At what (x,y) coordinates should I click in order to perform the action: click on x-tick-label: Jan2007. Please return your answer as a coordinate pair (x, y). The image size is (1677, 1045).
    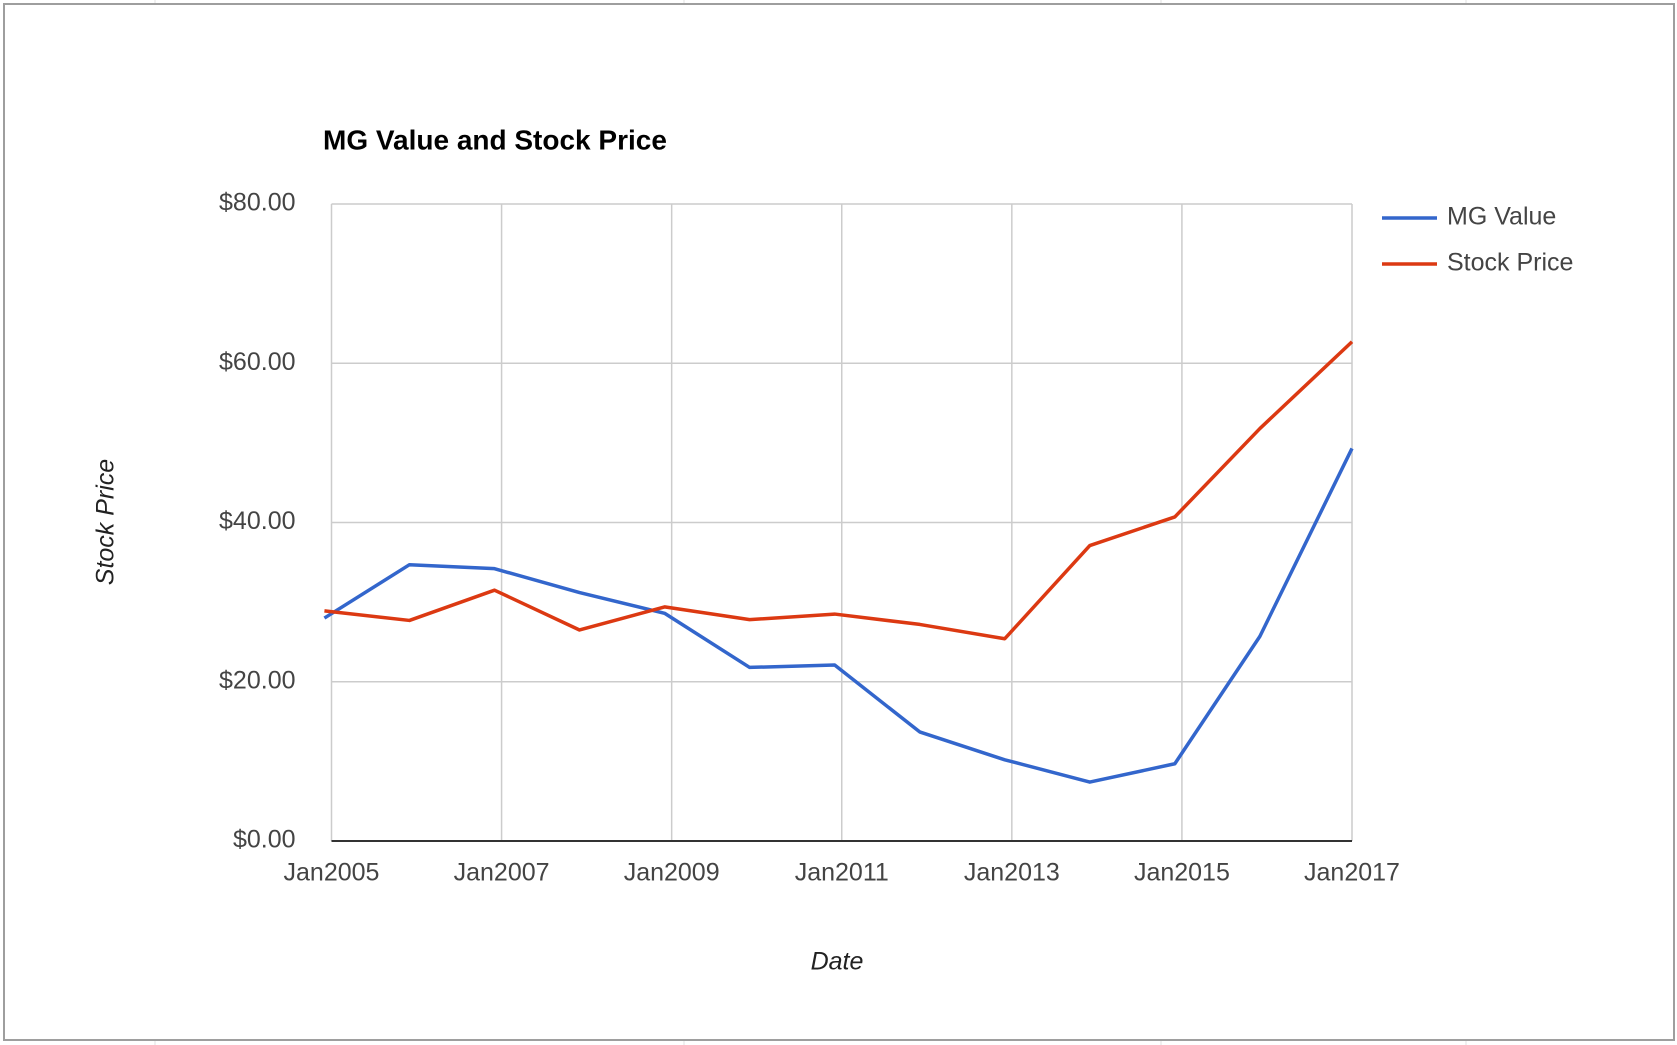
    Looking at the image, I should click on (502, 873).